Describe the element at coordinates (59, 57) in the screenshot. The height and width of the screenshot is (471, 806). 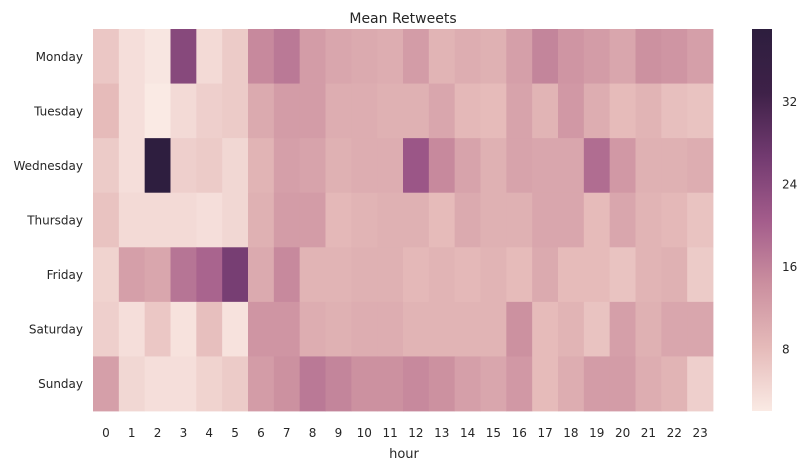
I see `y-tick-label: Monday` at that location.